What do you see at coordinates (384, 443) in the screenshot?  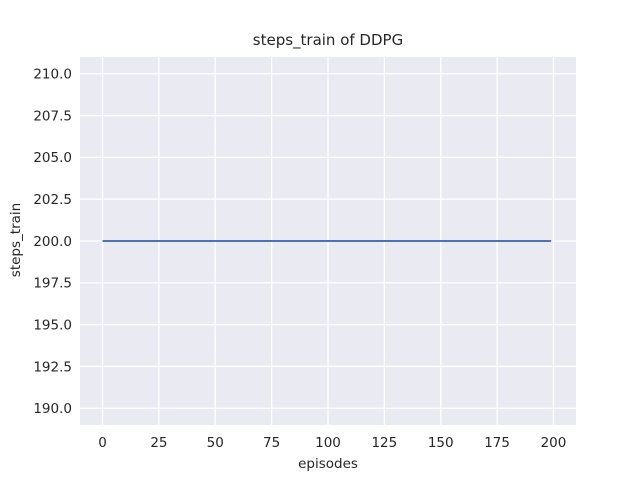 I see `x-tick-label: 125` at bounding box center [384, 443].